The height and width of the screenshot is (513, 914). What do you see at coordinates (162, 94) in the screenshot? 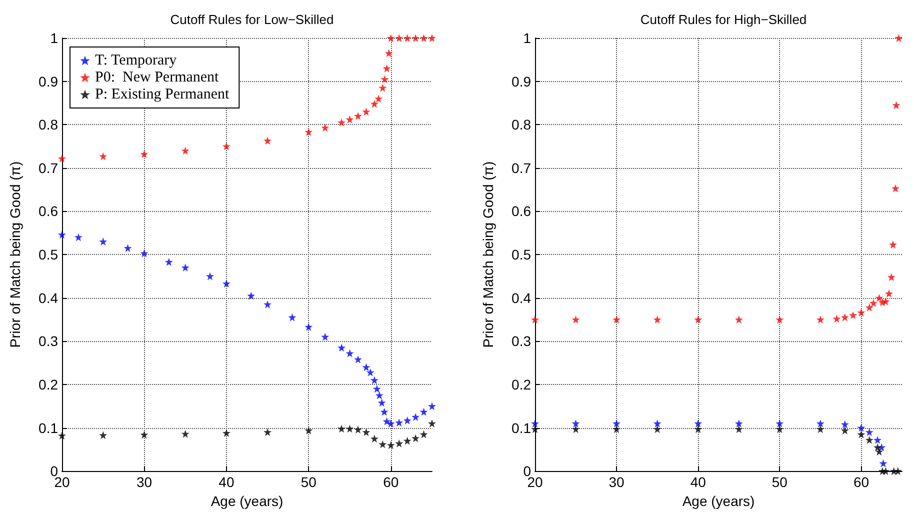
I see `legend-label: P: Existing Permanent` at bounding box center [162, 94].